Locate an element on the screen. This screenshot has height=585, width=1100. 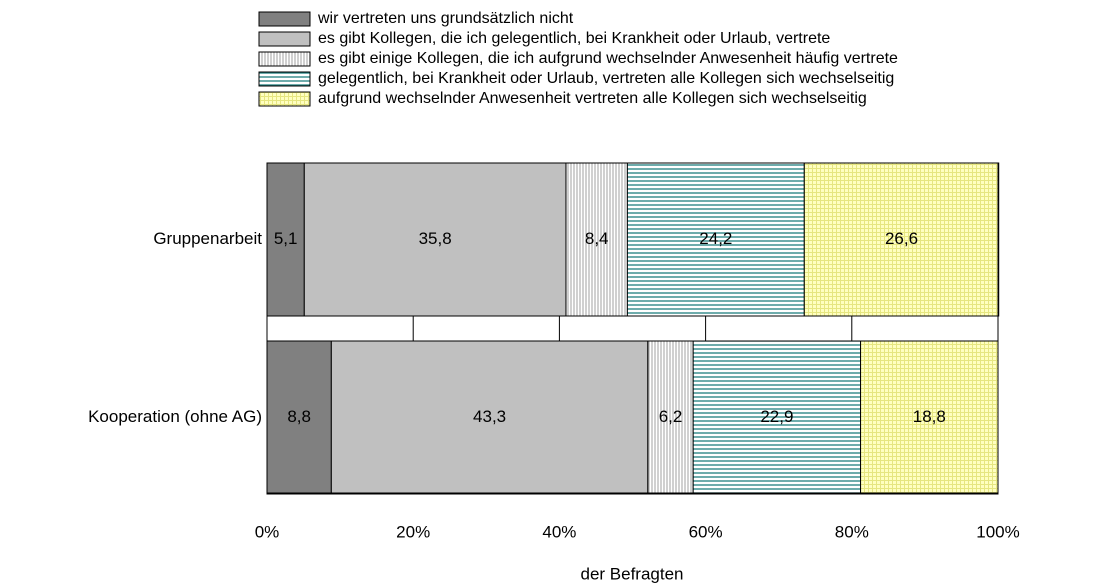
y-tick-label: Kooperation (ohne AG) is located at coordinates (175, 416).